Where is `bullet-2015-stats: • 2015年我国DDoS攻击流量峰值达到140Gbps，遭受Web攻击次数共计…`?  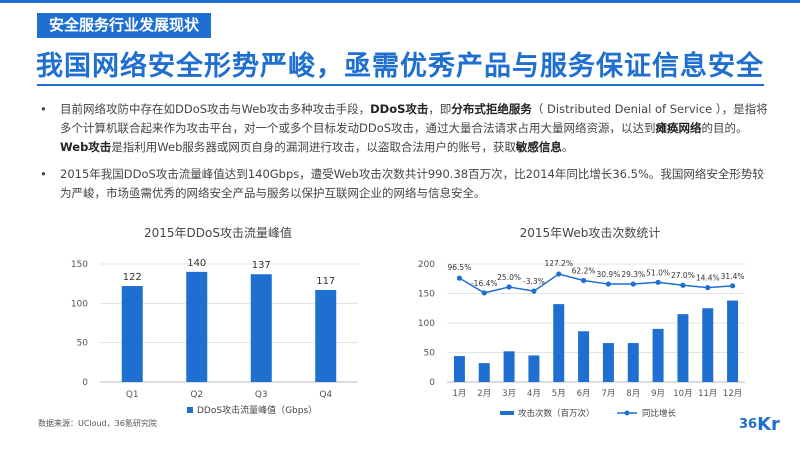 bullet-2015-stats: • 2015年我国DDoS攻击流量峰值达到140Gbps，遭受Web攻击次数共计… is located at coordinates (403, 184).